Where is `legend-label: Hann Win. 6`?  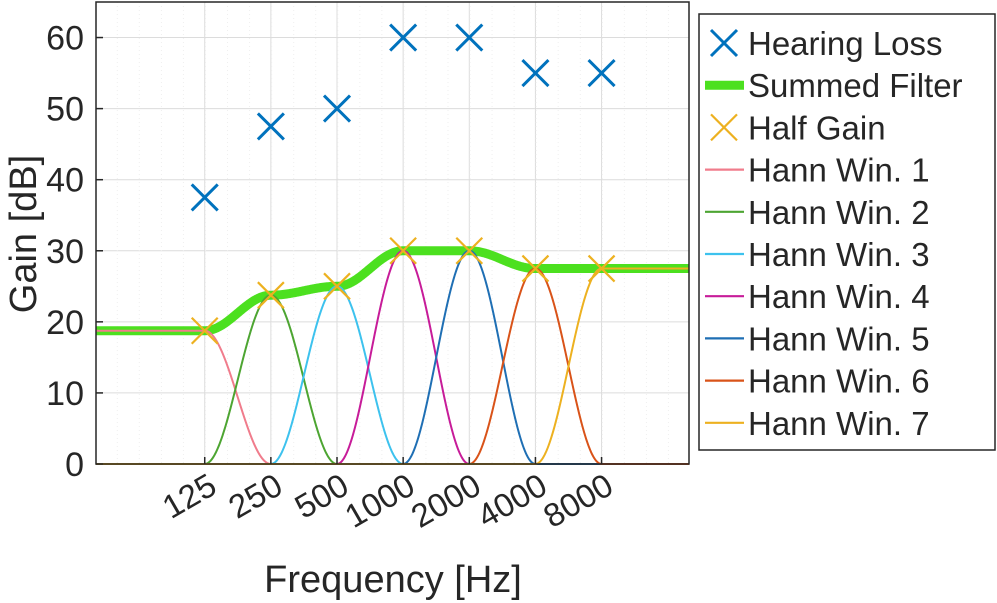 legend-label: Hann Win. 6 is located at coordinates (839, 381).